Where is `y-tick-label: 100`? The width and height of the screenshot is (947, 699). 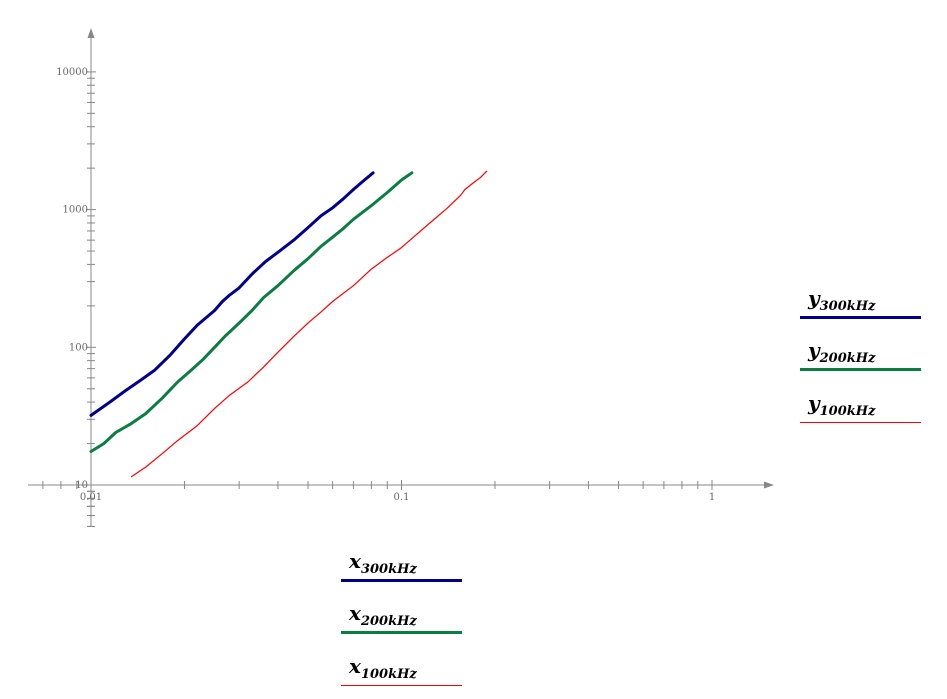
y-tick-label: 100 is located at coordinates (78, 347).